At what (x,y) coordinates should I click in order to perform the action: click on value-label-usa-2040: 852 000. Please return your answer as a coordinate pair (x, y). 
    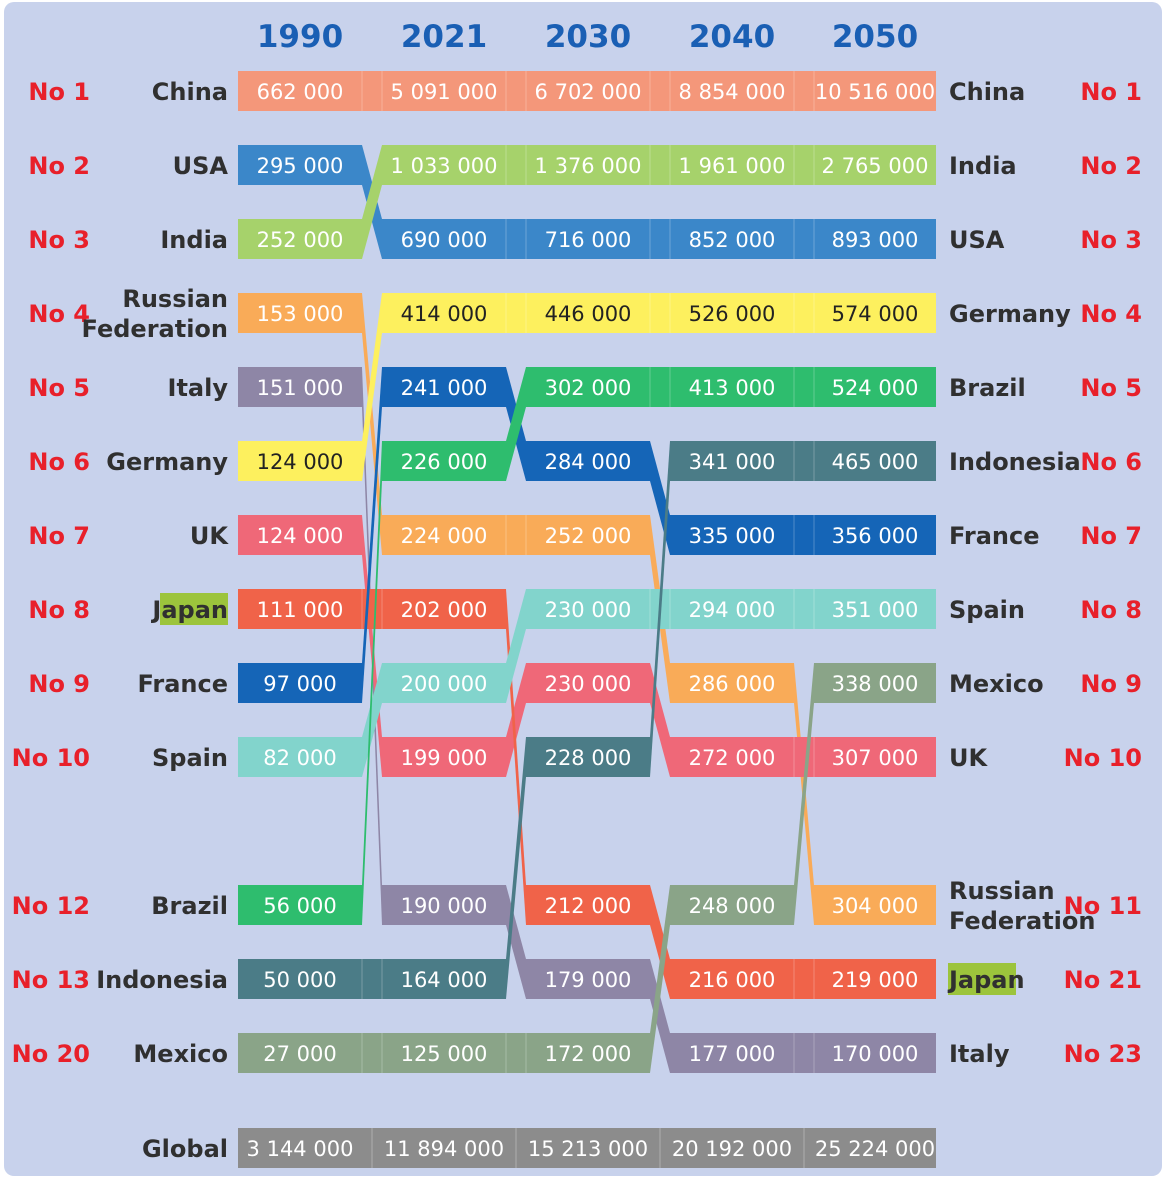
    Looking at the image, I should click on (732, 240).